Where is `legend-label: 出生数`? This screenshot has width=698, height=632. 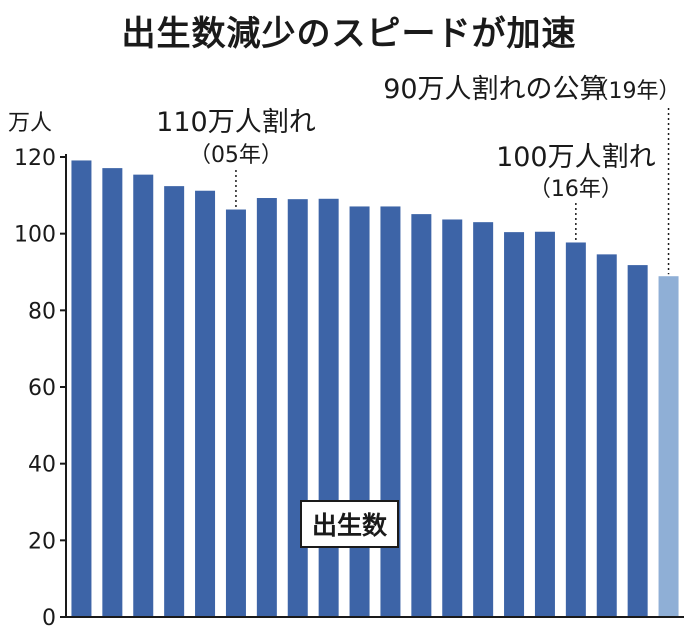 legend-label: 出生数 is located at coordinates (350, 524).